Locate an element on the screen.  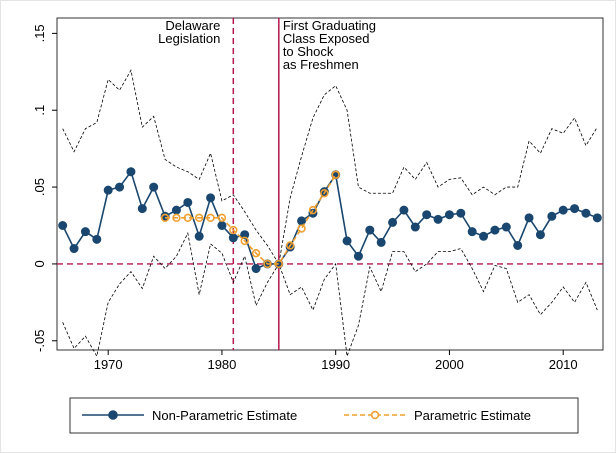
x-tick-label: 2010 is located at coordinates (563, 364).